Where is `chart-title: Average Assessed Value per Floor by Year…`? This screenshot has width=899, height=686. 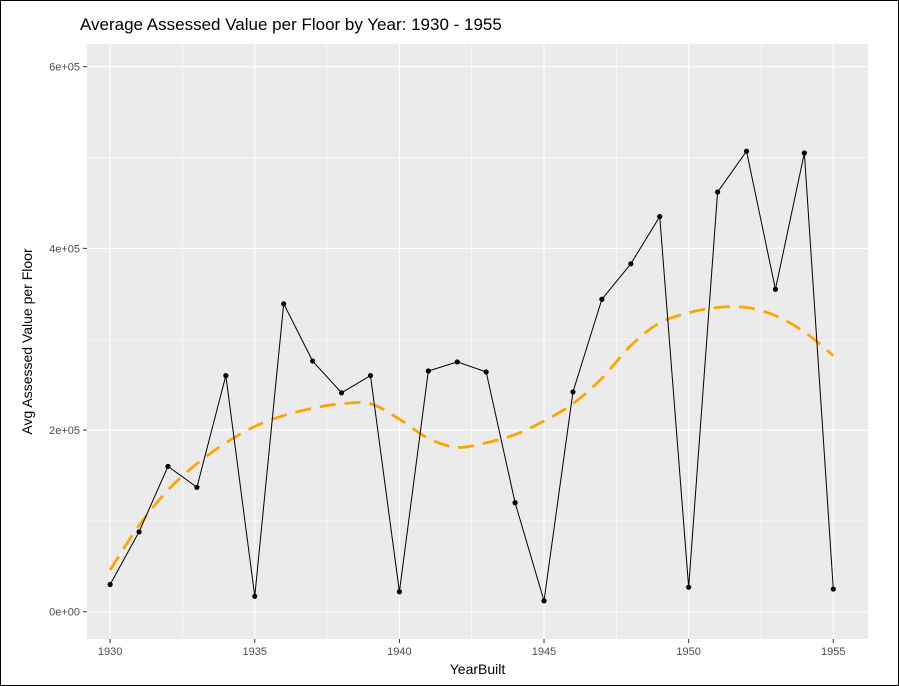
chart-title: Average Assessed Value per Floor by Year… is located at coordinates (291, 24).